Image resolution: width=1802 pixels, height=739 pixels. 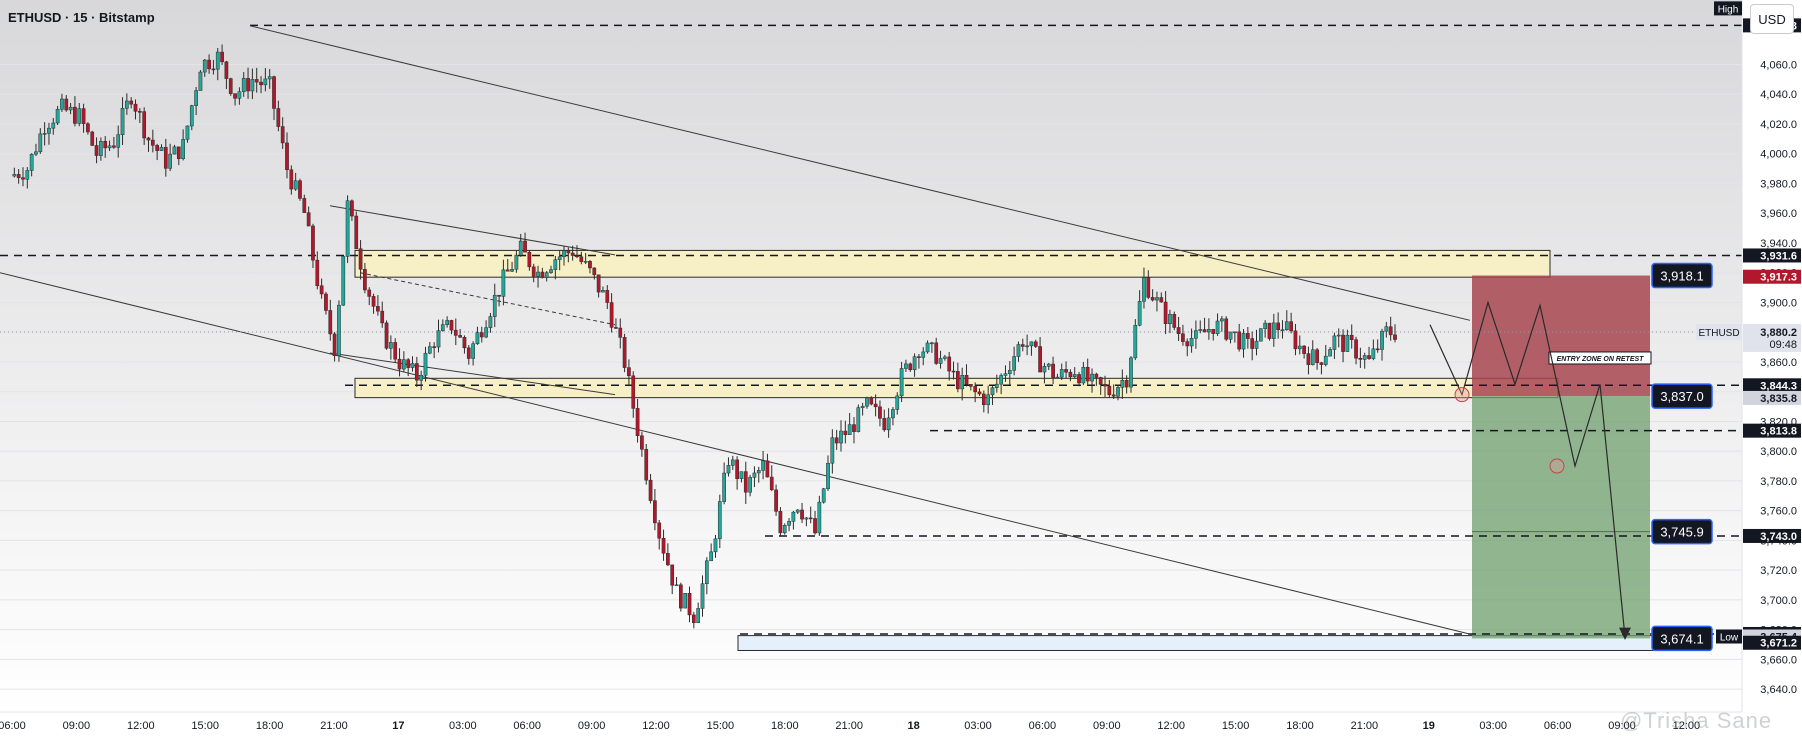 I want to click on currency-selector: USD, so click(x=1772, y=19).